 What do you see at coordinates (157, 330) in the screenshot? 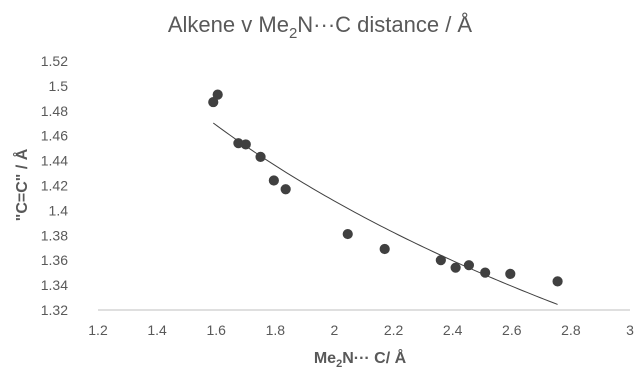
I see `x-tick-label: 1.4` at bounding box center [157, 330].